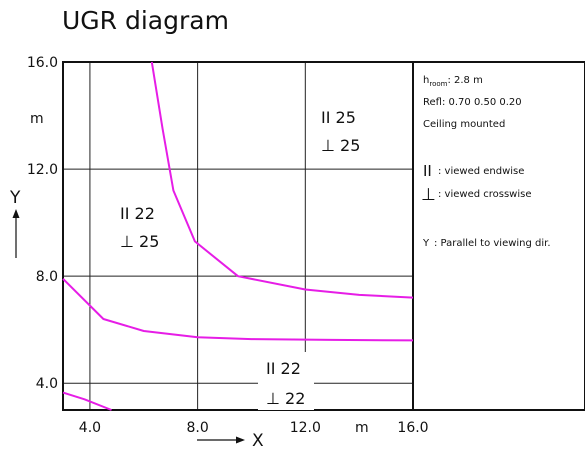  I want to click on y-axis-name: Y, so click(15, 198).